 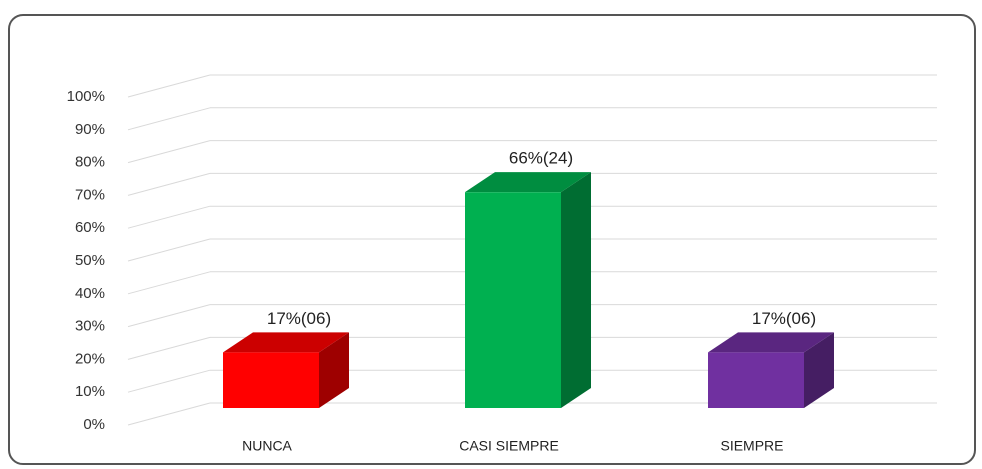 I want to click on x-tick-label: NUNCA, so click(x=267, y=446).